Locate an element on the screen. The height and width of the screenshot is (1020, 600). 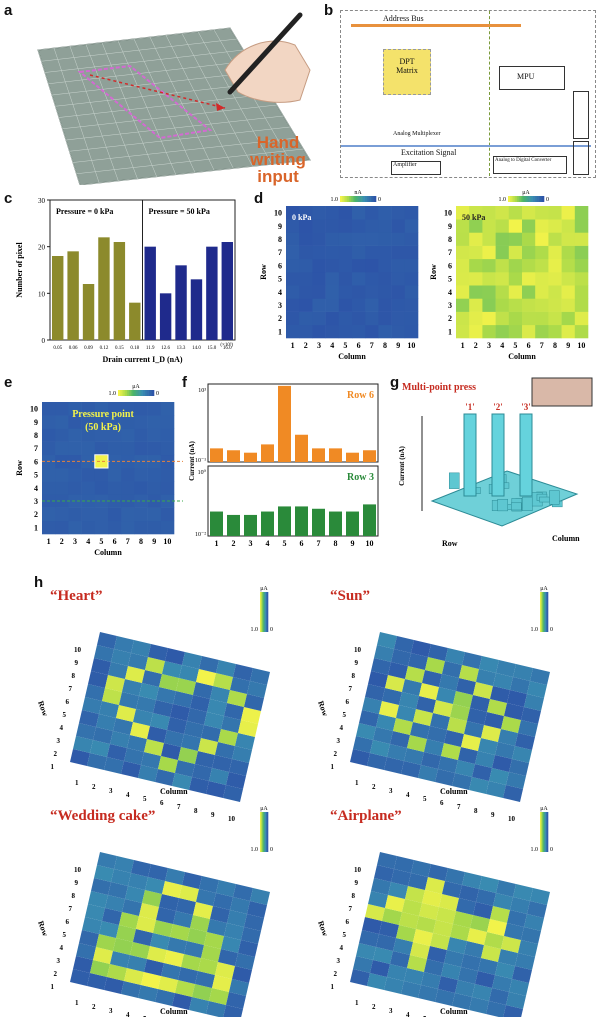
map-title: “Wedding cake” is located at coordinates (102, 816).